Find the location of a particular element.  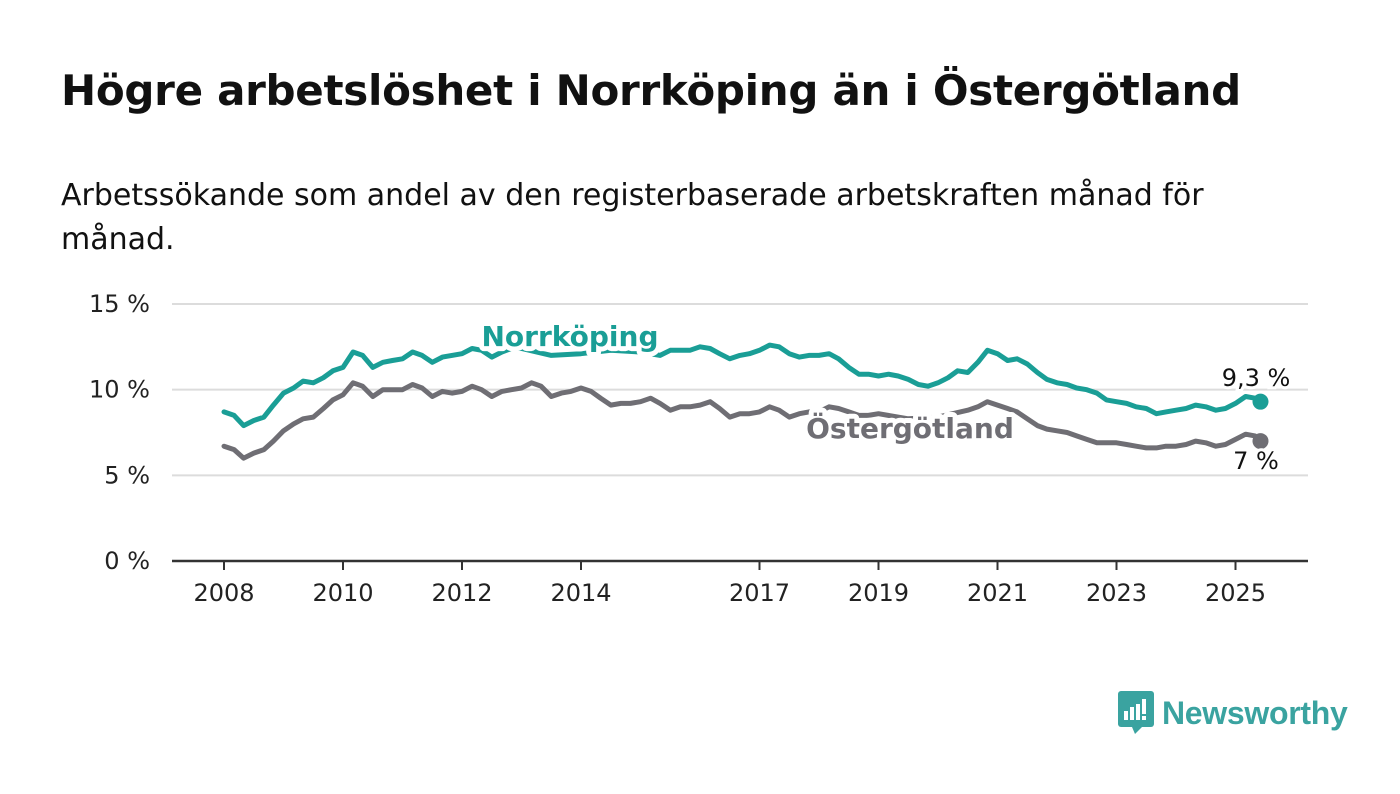

x-tick-label: 2021 is located at coordinates (997, 593).